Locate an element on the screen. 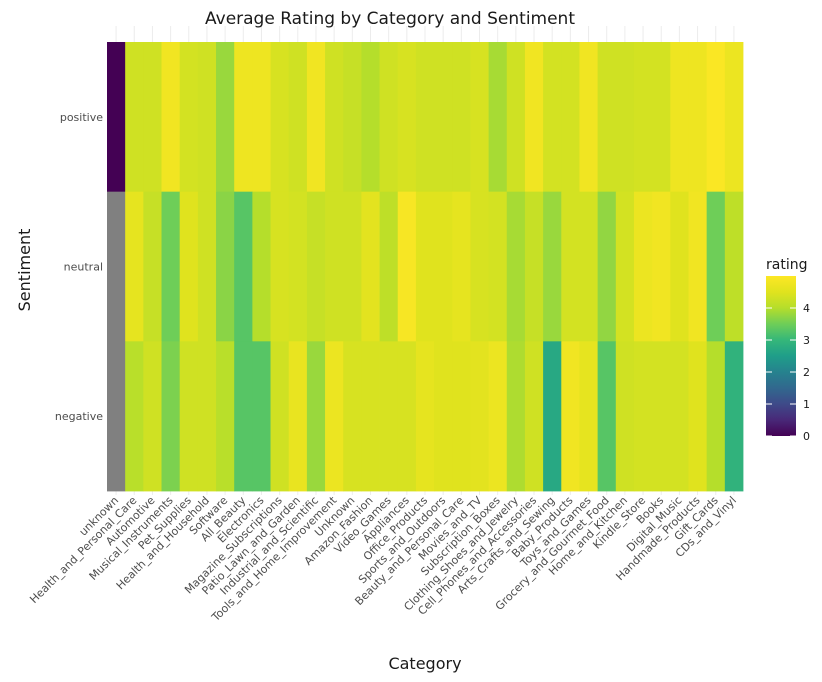 Image resolution: width=822 pixels, height=682 pixels. y-axis-title: Sentiment is located at coordinates (24, 270).